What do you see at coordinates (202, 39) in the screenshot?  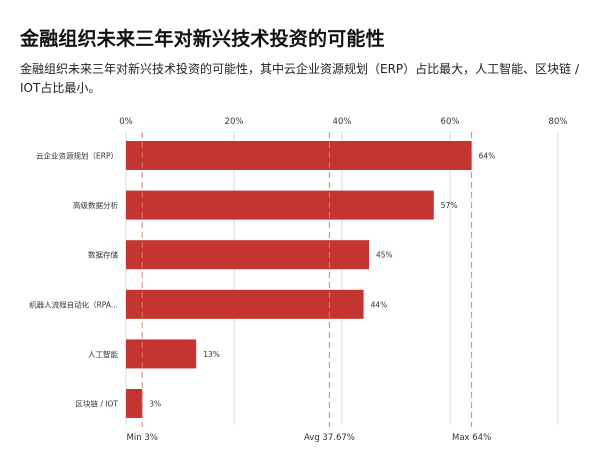 I see `chart-title: 金融组织未来三年对新兴技术投资的可能性` at bounding box center [202, 39].